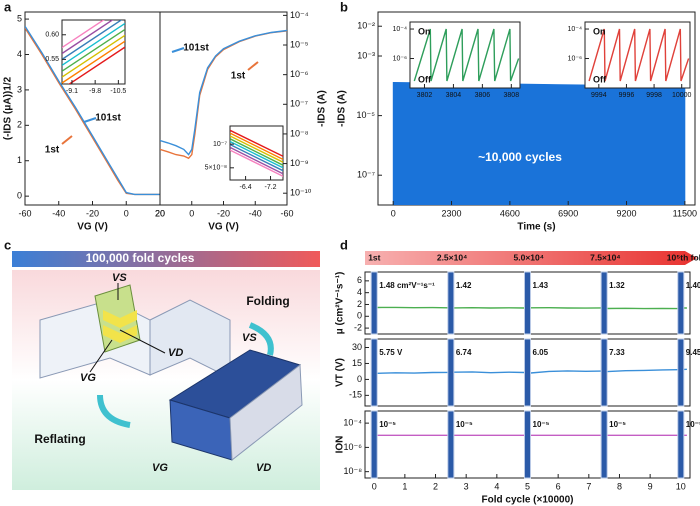 The width and height of the screenshot is (700, 506). Describe the element at coordinates (340, 372) in the screenshot. I see `y-axis-label: VT (V)` at that location.